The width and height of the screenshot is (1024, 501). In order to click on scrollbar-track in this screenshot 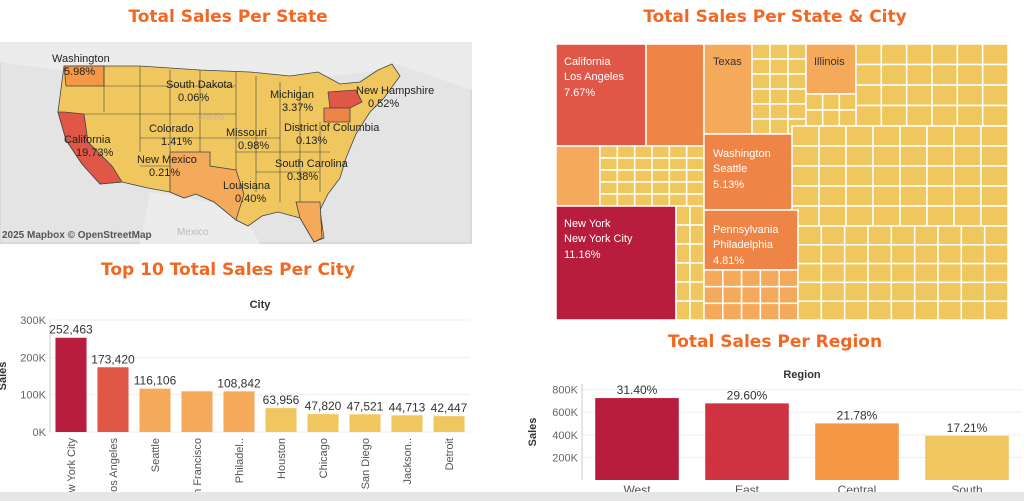, I will do `click(512, 496)`.